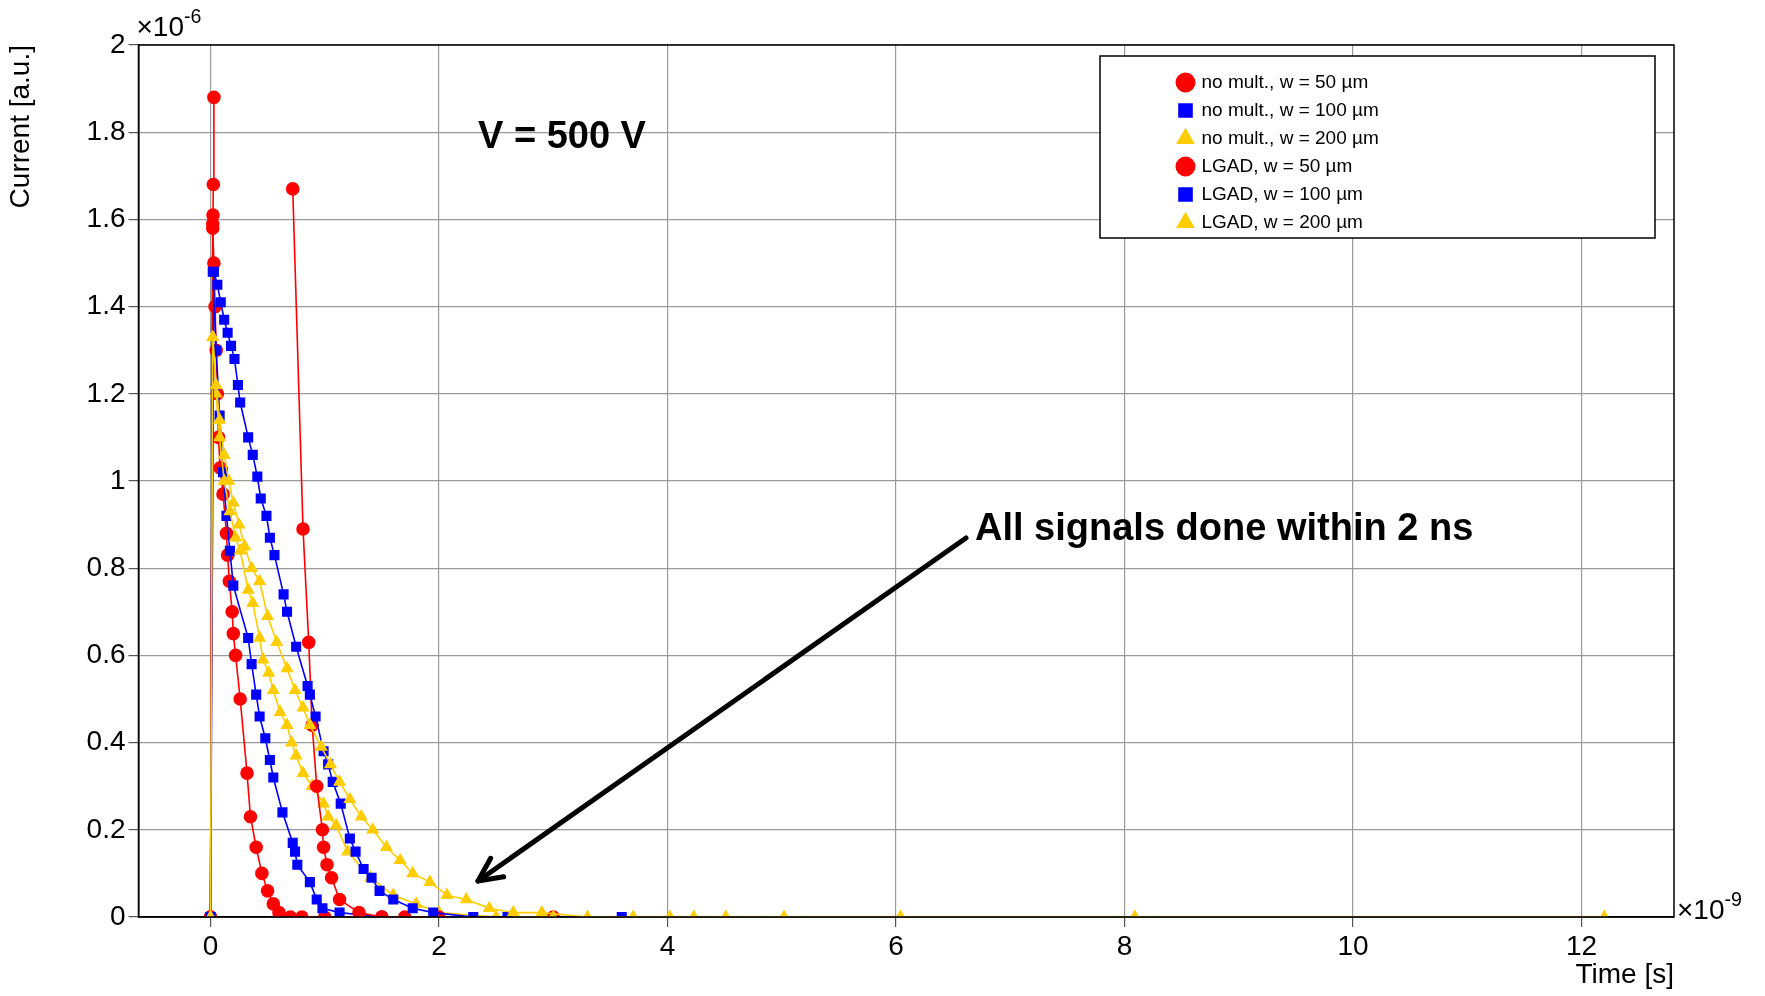 This screenshot has width=1765, height=996. Describe the element at coordinates (106, 741) in the screenshot. I see `y-tick-label: 0.4` at that location.